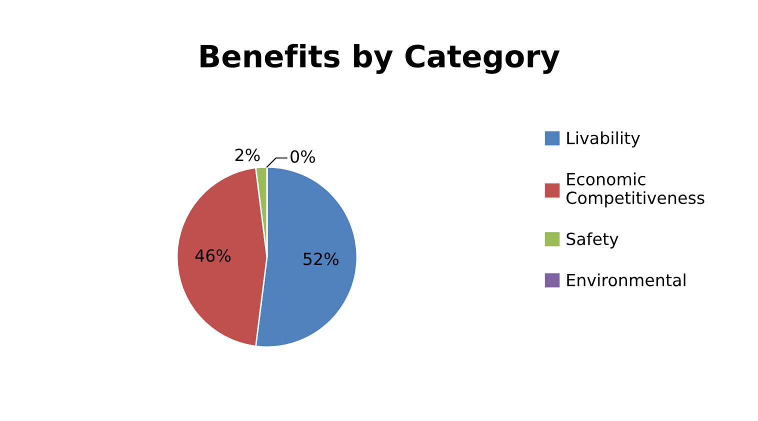 This screenshot has height=421, width=758. I want to click on legend-label: Economic Competitiveness, so click(635, 190).